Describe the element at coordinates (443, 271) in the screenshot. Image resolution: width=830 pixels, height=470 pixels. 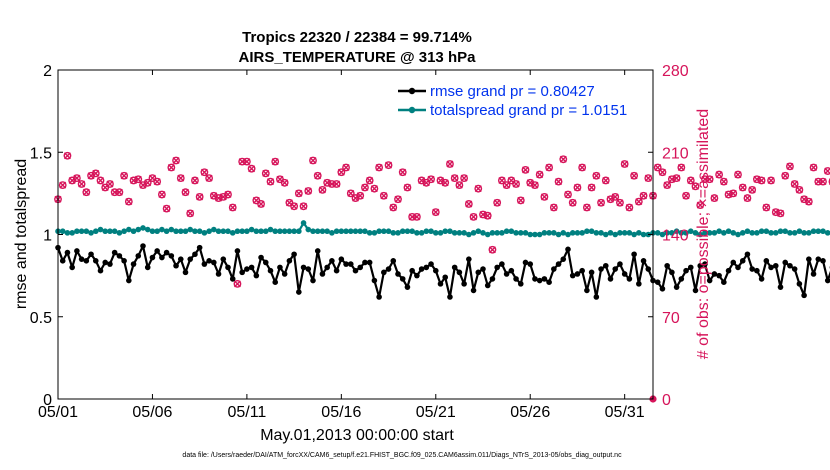
I see `rmse-line` at that location.